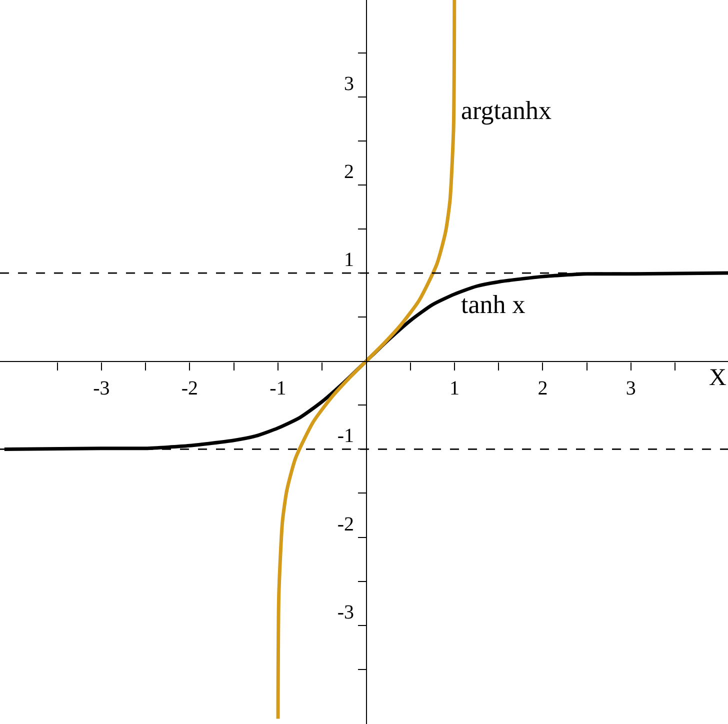 The image size is (728, 724). I want to click on y-tick-label: -2, so click(345, 524).